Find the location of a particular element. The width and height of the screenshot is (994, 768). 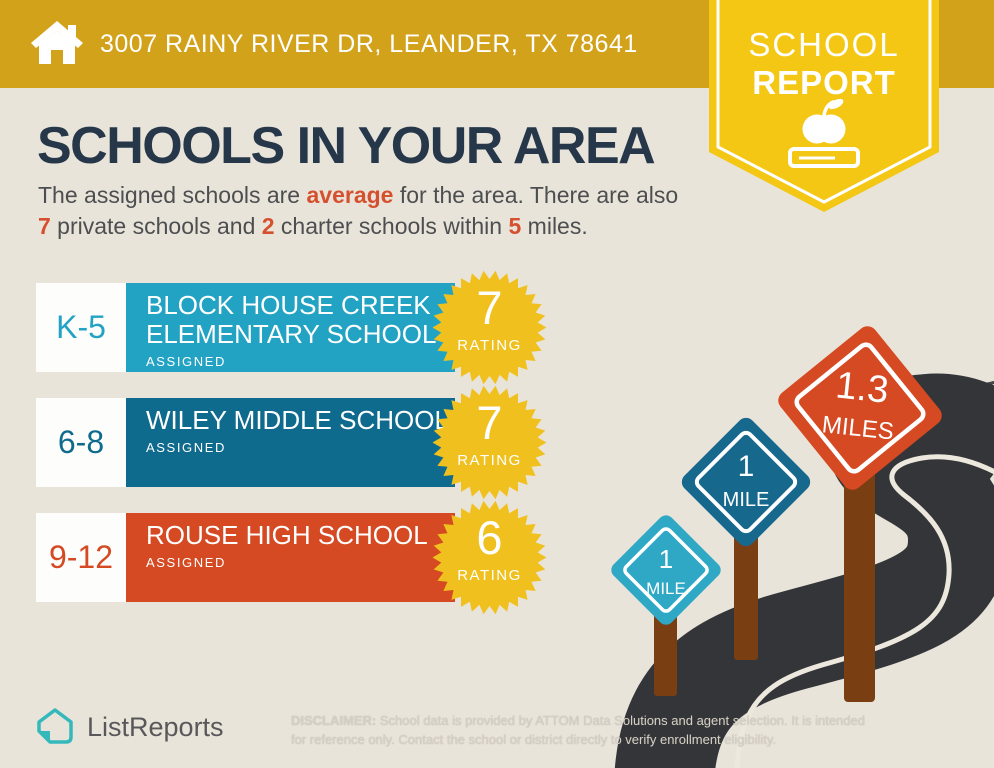

property-address: 3007 RAINY RIVER DR, LEANDER, TX 78641 is located at coordinates (369, 43).